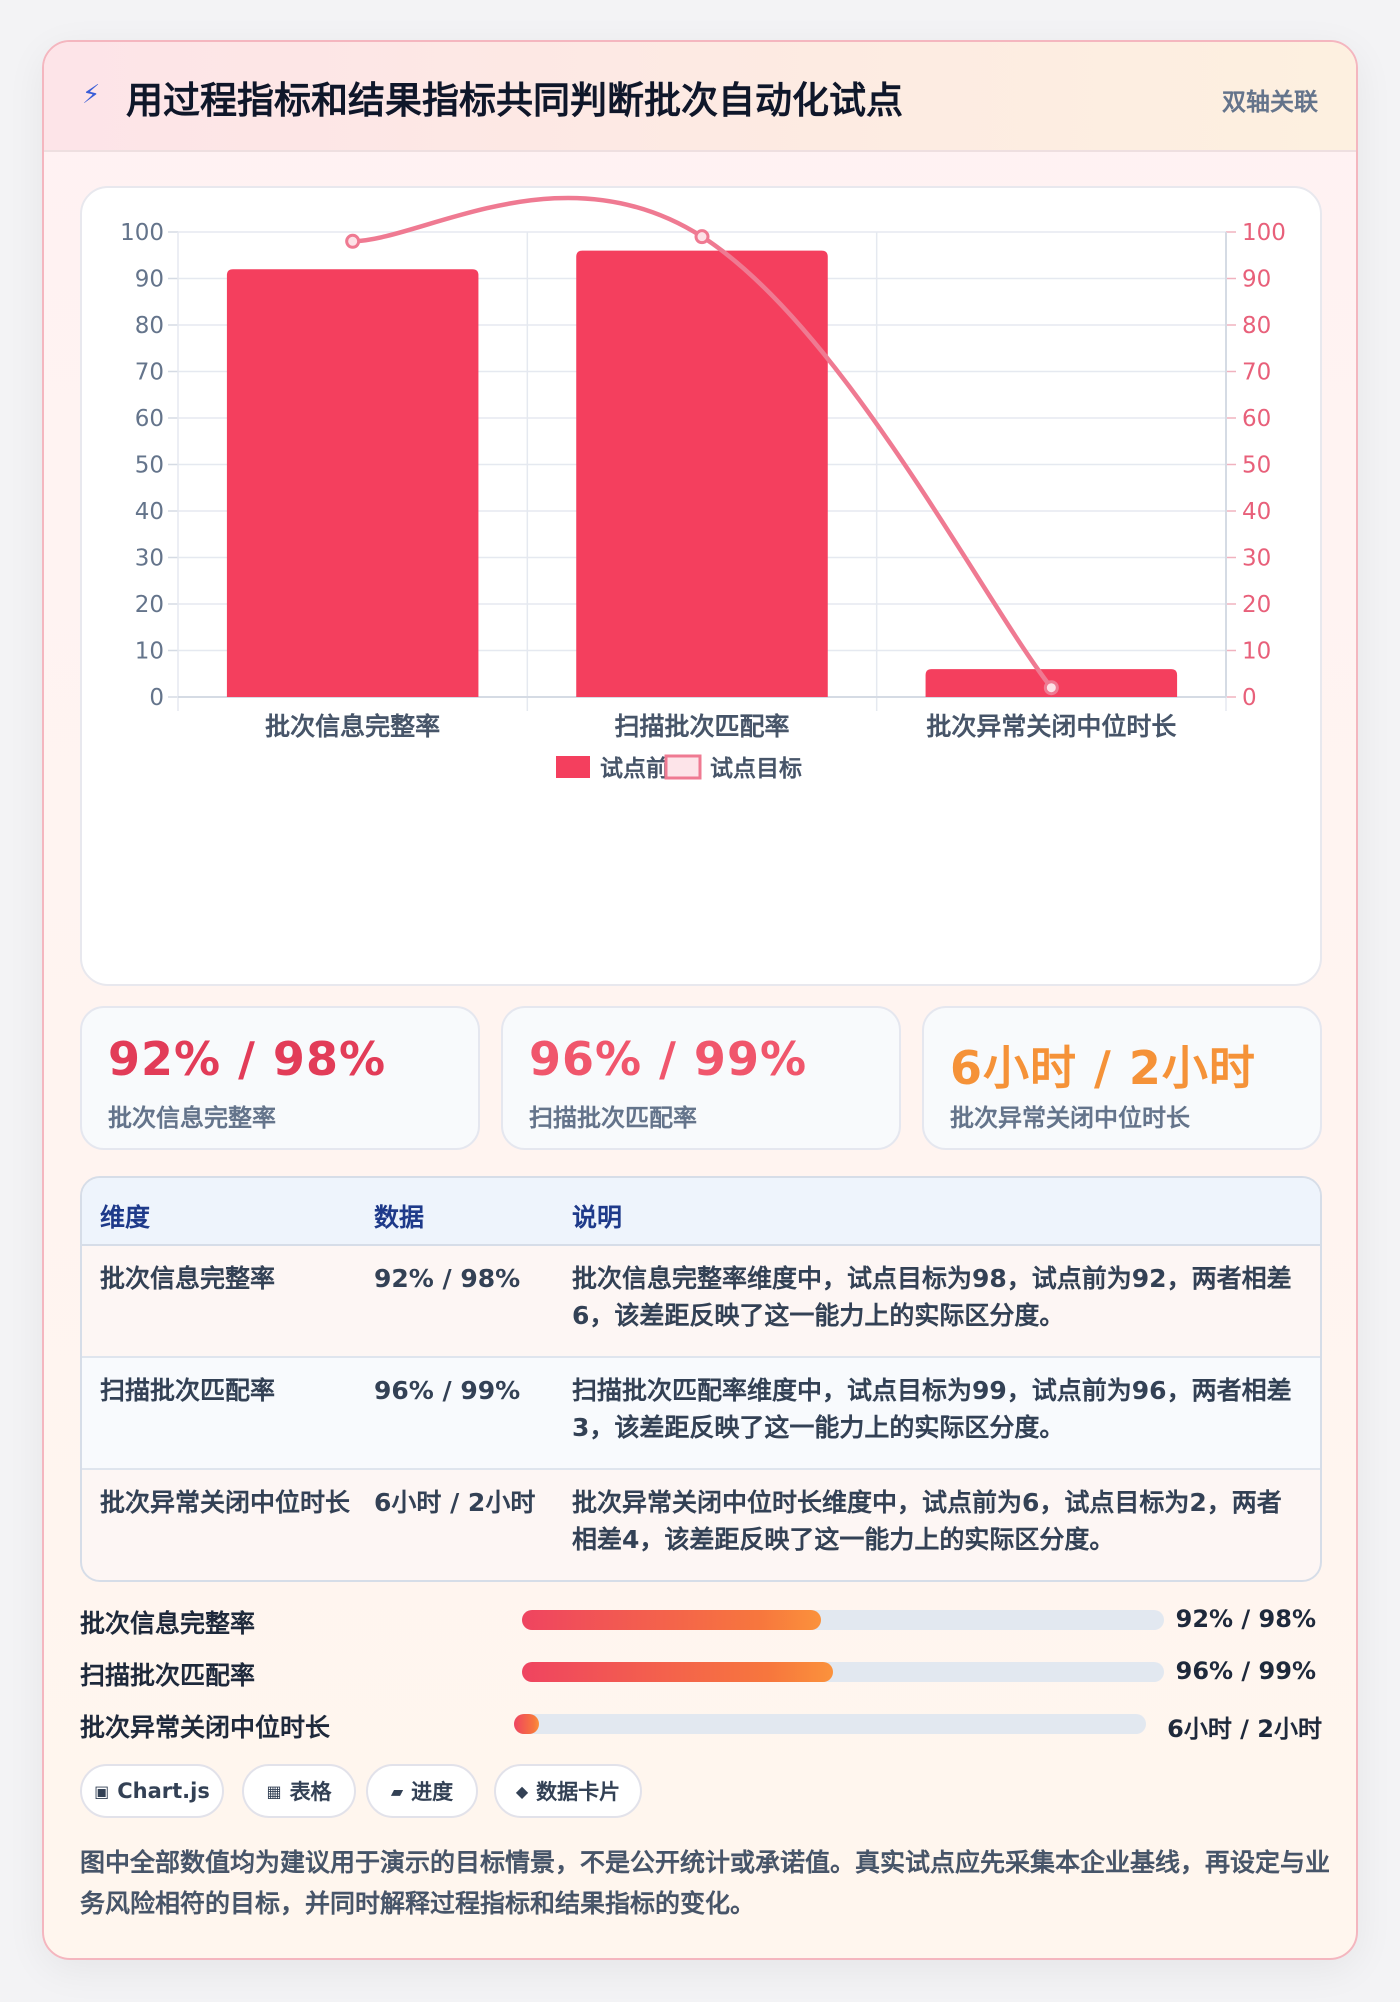  What do you see at coordinates (1256, 280) in the screenshot?
I see `y2-tick-label: 90` at bounding box center [1256, 280].